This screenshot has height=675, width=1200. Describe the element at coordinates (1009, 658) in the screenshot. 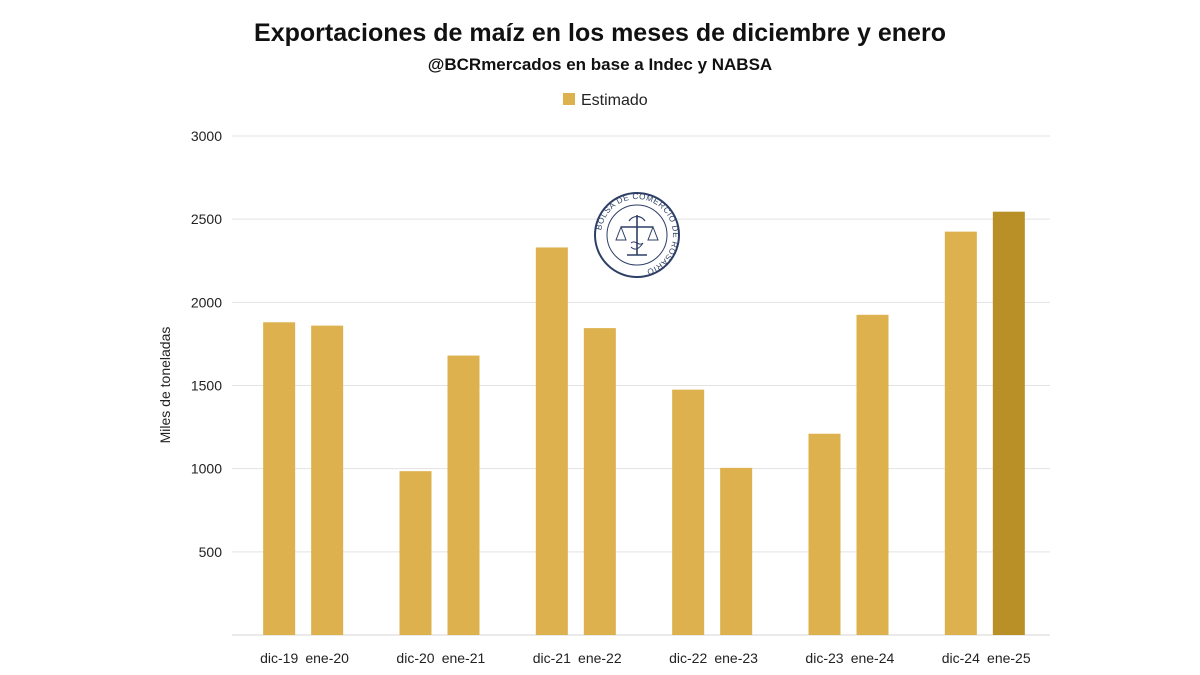

I see `x-tick-label: ene-25` at that location.